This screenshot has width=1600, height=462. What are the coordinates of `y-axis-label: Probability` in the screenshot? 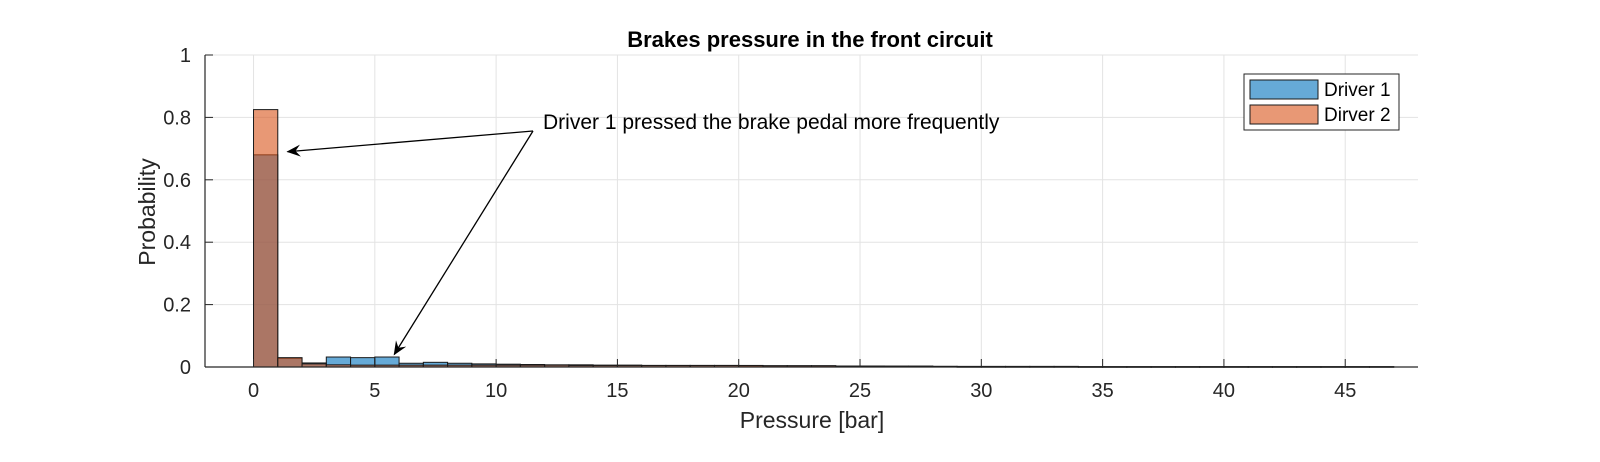 It's located at (147, 212).